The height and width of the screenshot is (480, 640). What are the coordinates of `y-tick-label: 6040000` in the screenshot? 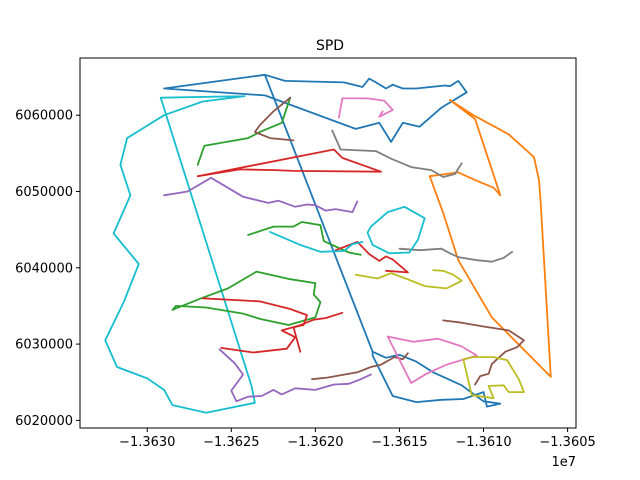 It's located at (44, 268).